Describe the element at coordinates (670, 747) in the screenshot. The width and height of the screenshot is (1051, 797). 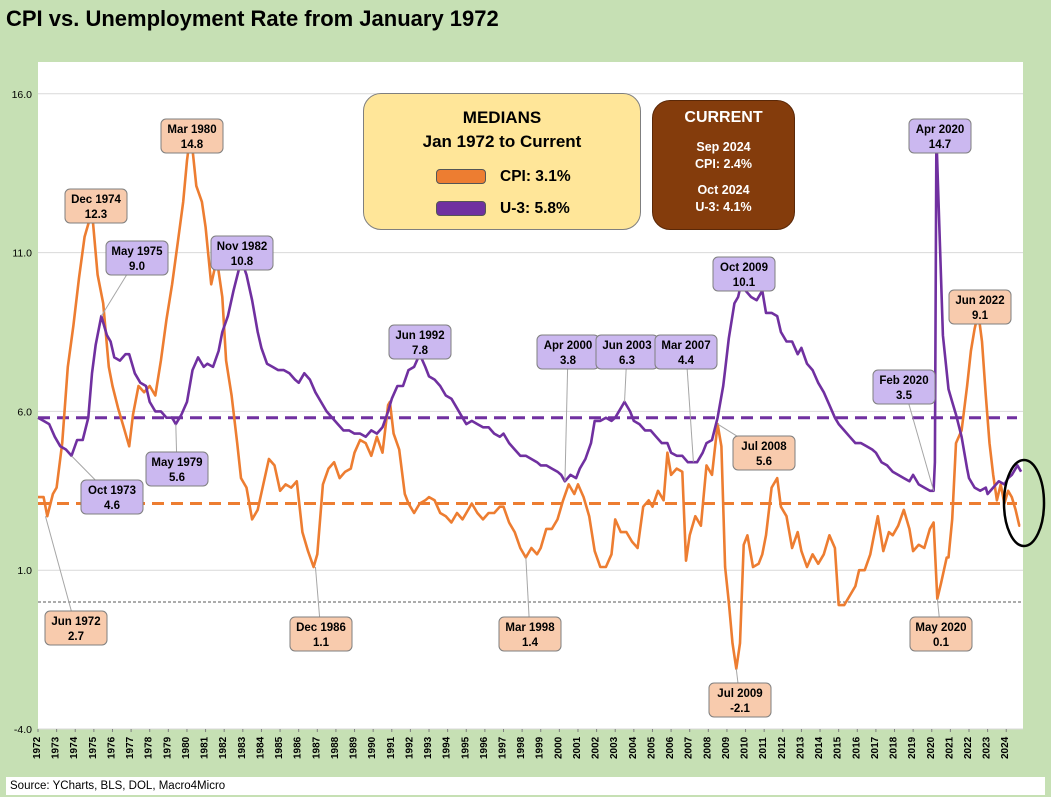
I see `x-tick-label: 2006` at that location.